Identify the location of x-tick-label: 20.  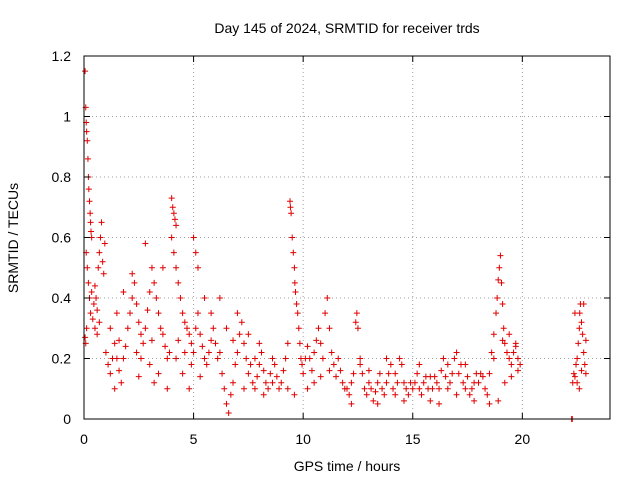
(523, 439).